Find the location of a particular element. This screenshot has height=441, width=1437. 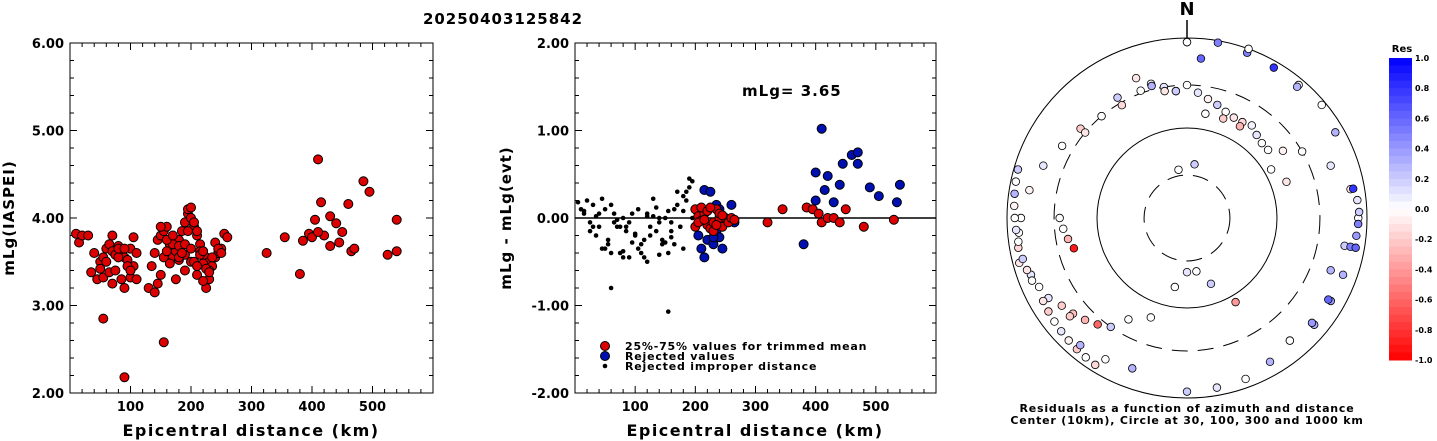

mlg-value-label: mLg= 3.65 is located at coordinates (792, 91).